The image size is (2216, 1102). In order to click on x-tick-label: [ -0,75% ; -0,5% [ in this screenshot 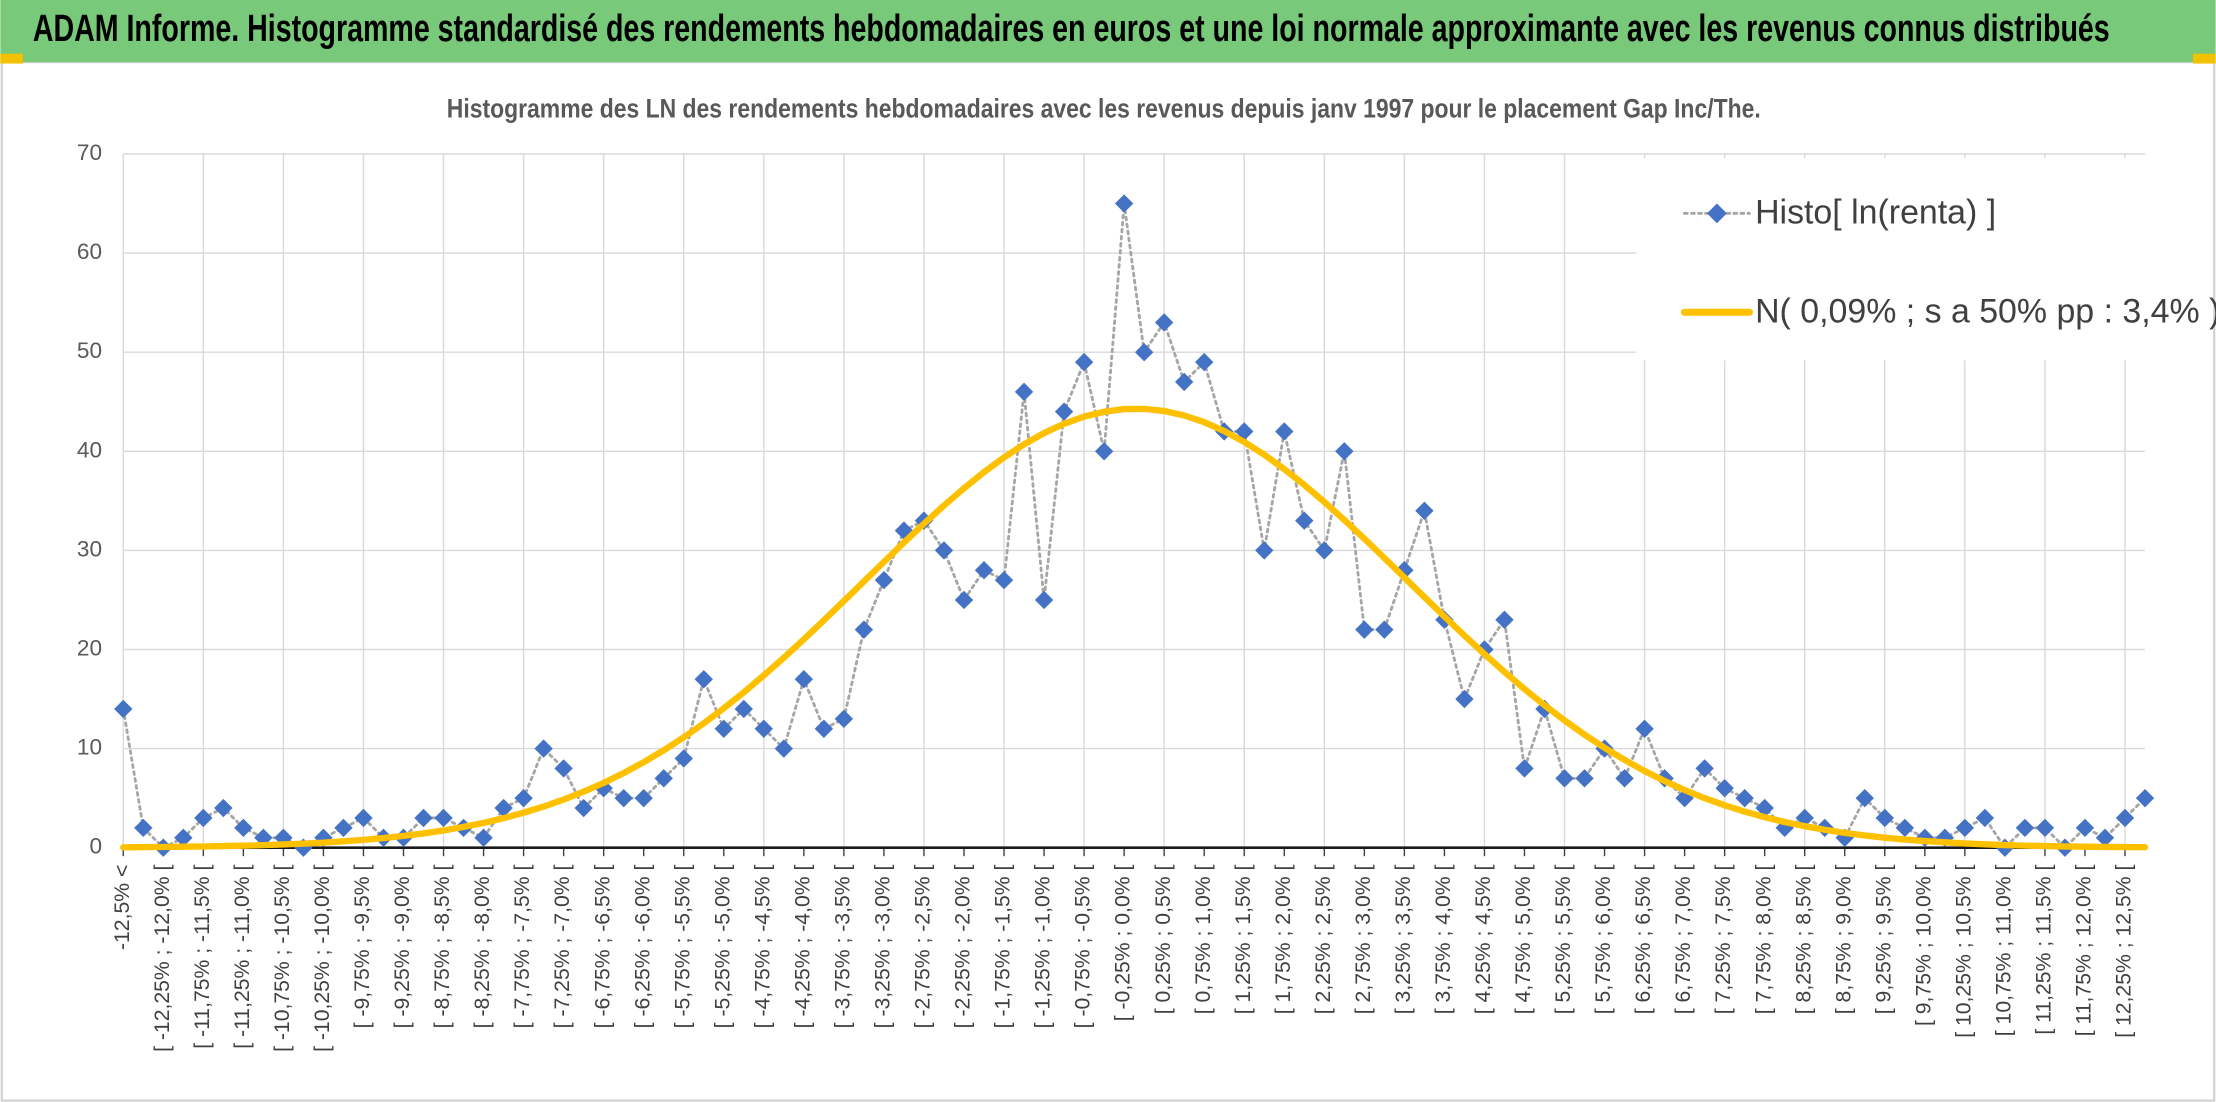, I will do `click(1083, 947)`.